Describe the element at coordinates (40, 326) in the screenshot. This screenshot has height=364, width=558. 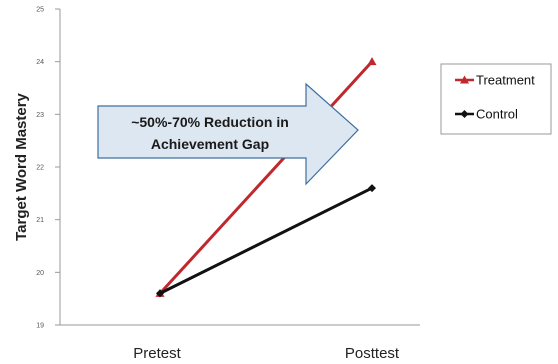
I see `y-tick-label: 19` at that location.